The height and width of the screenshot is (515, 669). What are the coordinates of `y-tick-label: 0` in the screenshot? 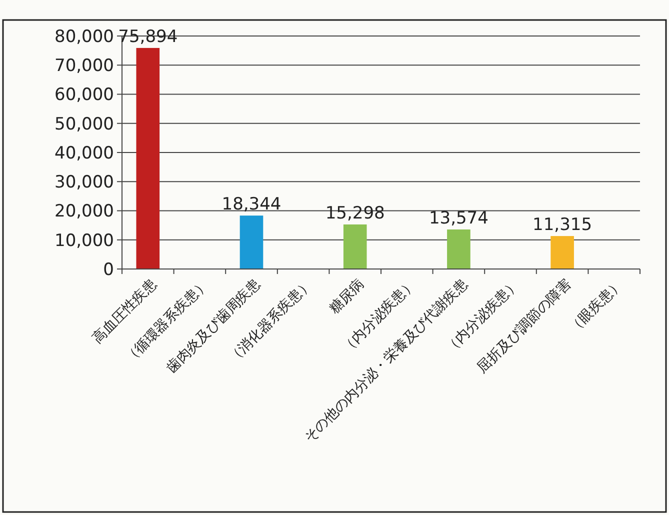 It's located at (108, 270).